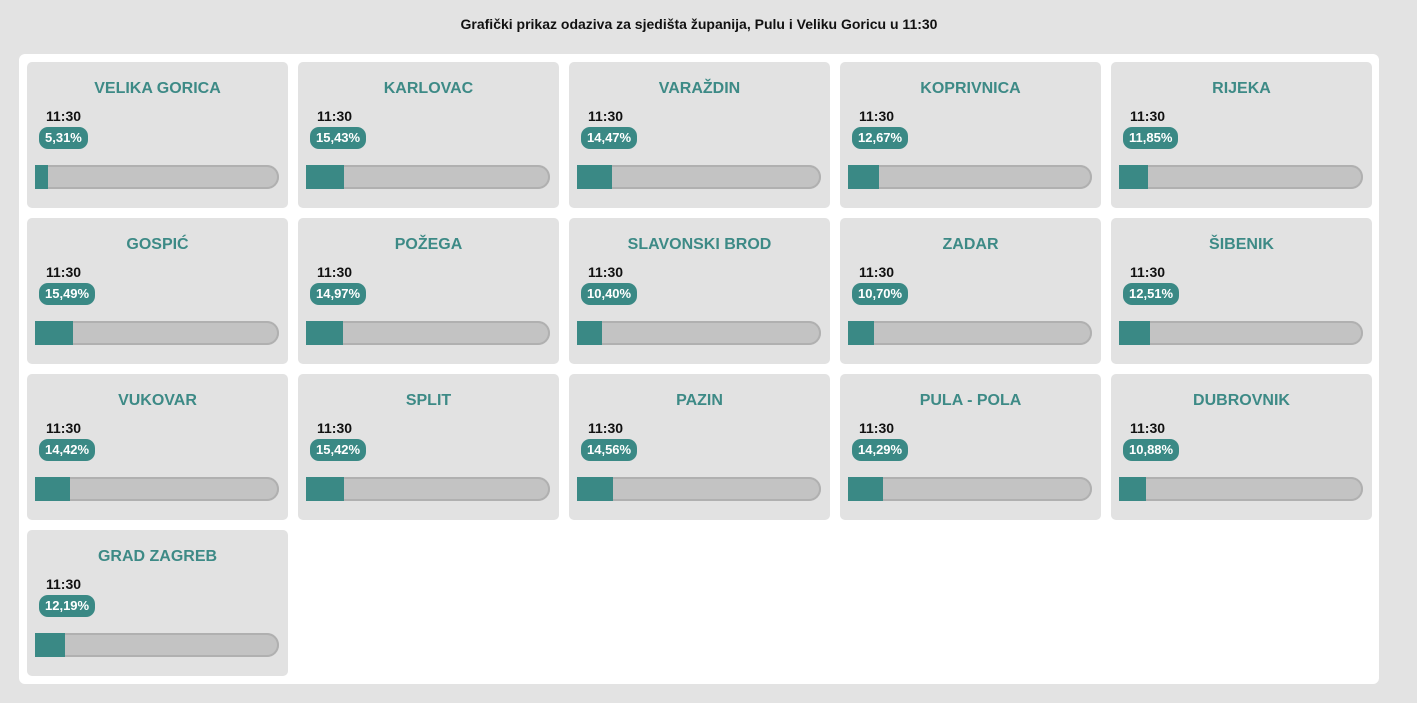 This screenshot has width=1417, height=703. I want to click on city-name: GOSPIĆ, so click(157, 244).